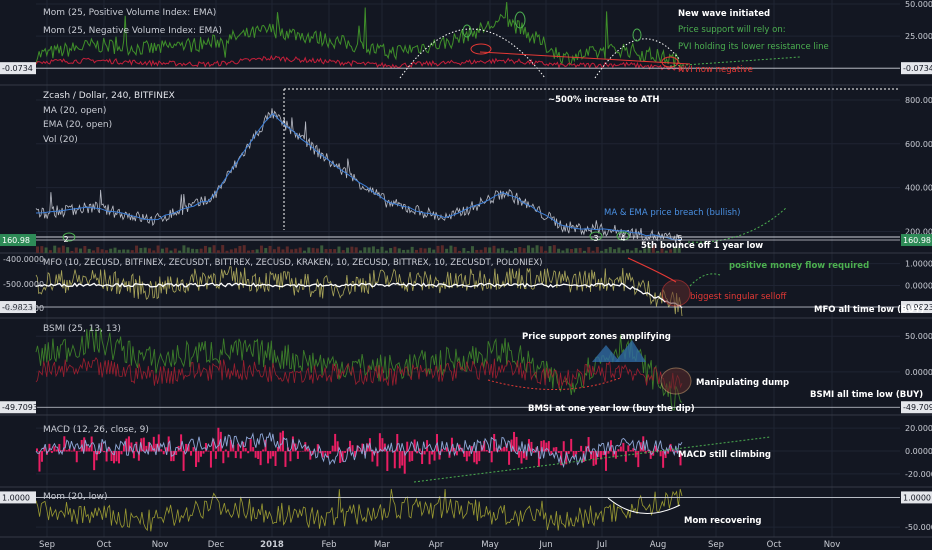 Image resolution: width=932 pixels, height=550 pixels. Describe the element at coordinates (359, 295) in the screenshot. I see `mfo-signal-line` at that location.